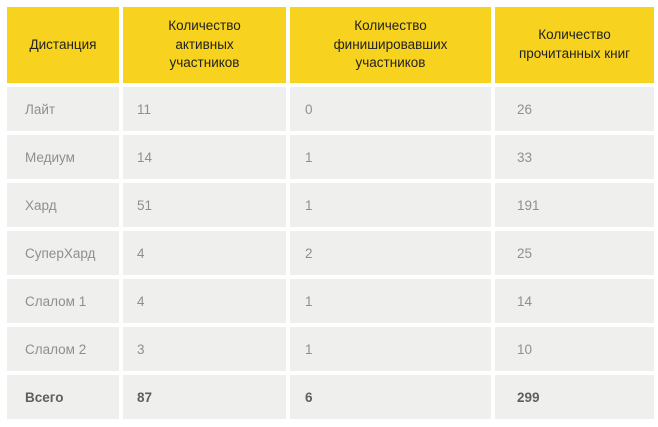 This screenshot has width=658, height=427. What do you see at coordinates (63, 397) in the screenshot?
I see `total-label-cell: Всего` at bounding box center [63, 397].